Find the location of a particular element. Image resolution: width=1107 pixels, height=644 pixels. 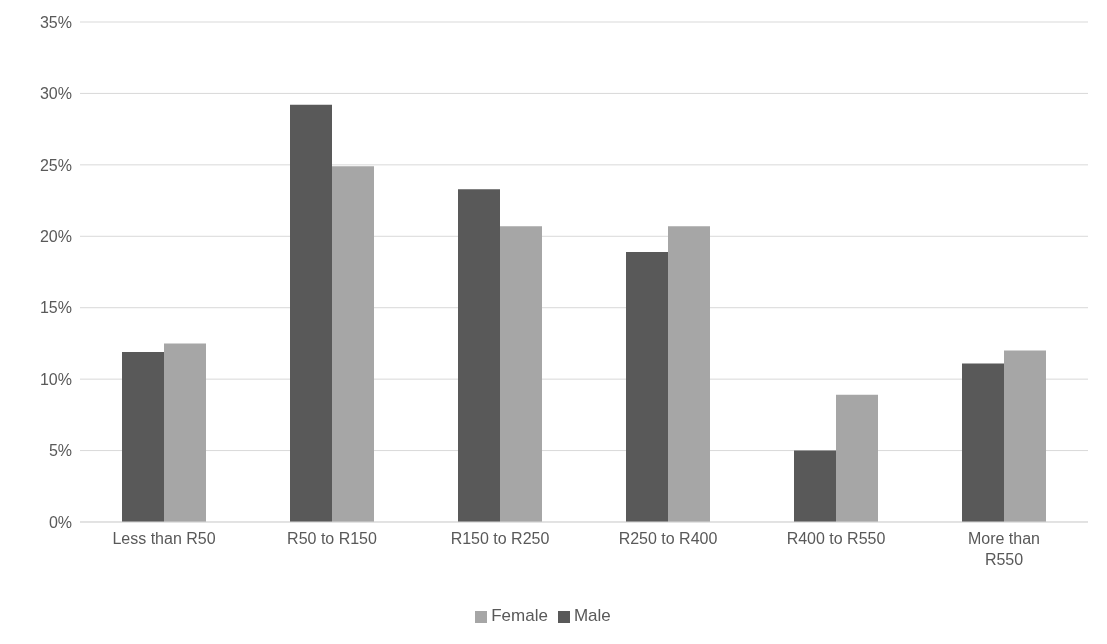

y-tick-label: 15% is located at coordinates (55, 308).